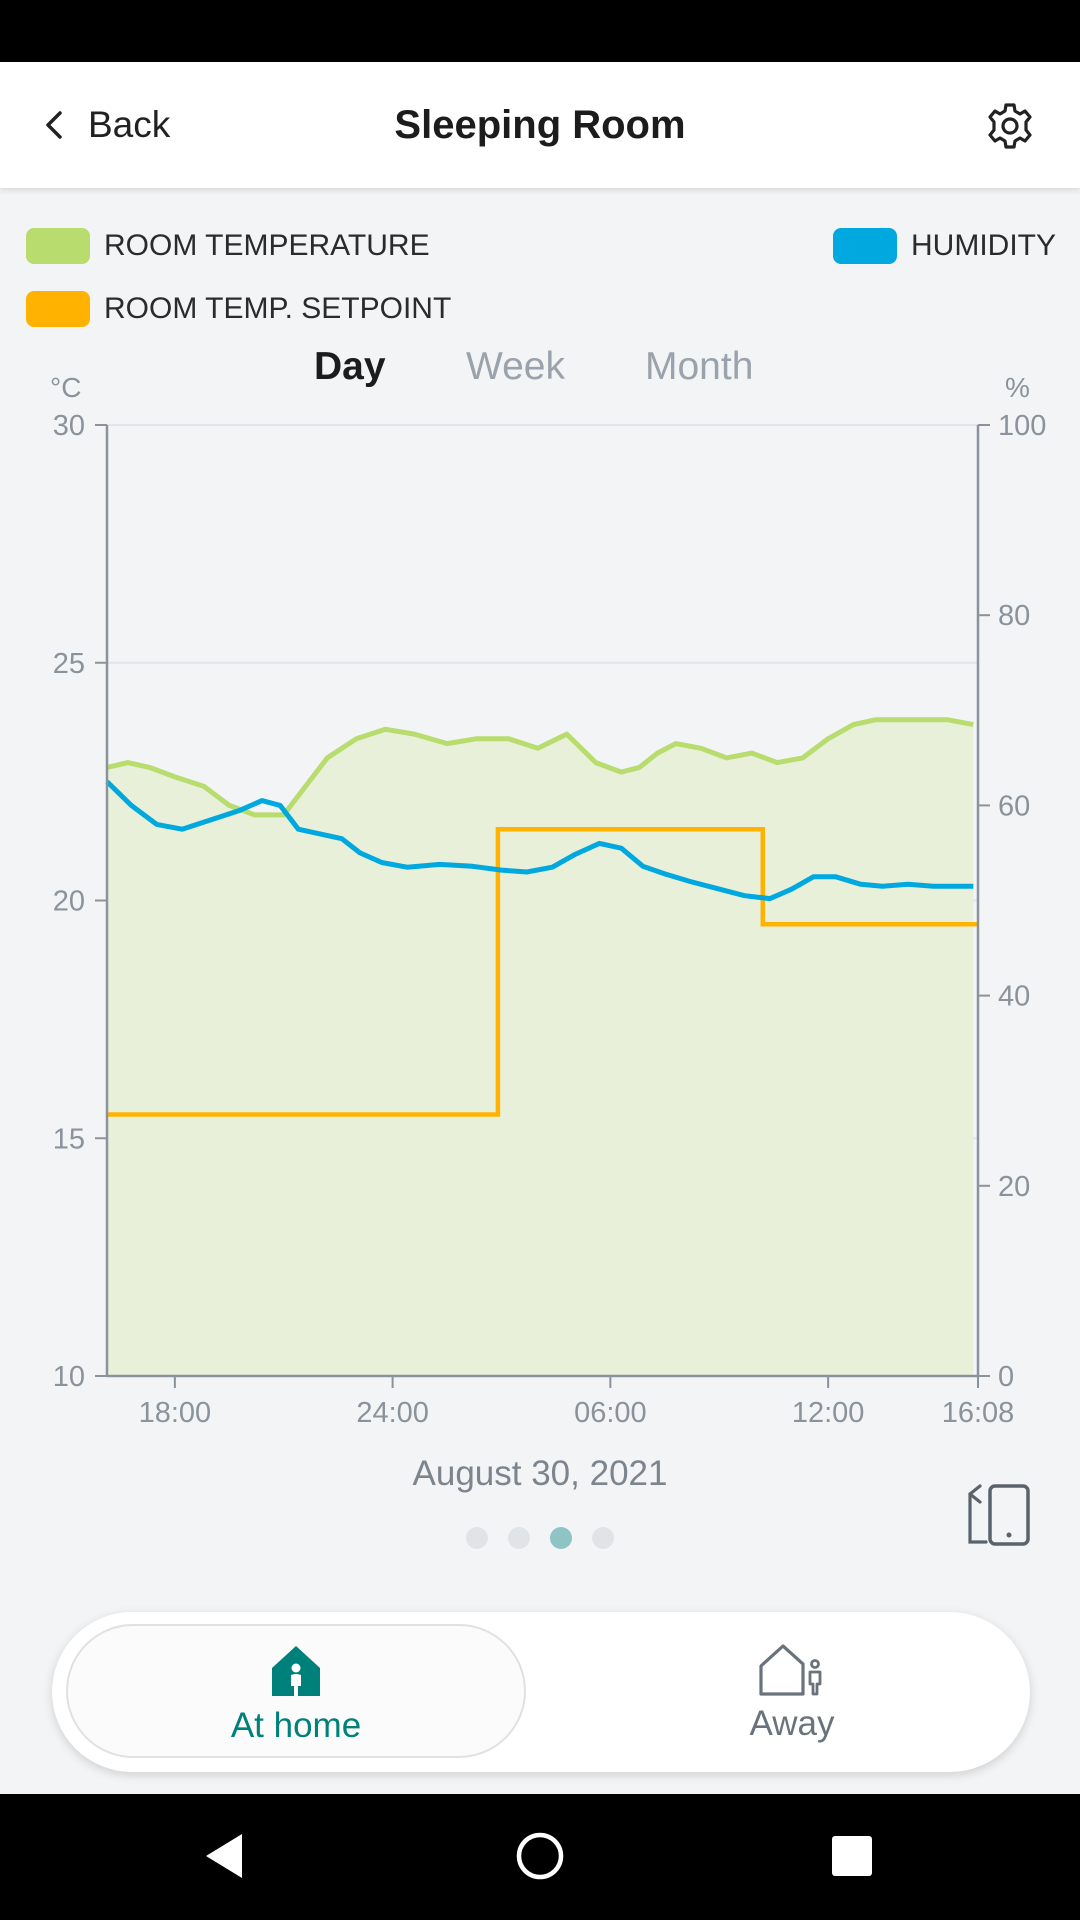 The width and height of the screenshot is (1080, 1920). What do you see at coordinates (296, 1725) in the screenshot?
I see `at-home-label: At home` at bounding box center [296, 1725].